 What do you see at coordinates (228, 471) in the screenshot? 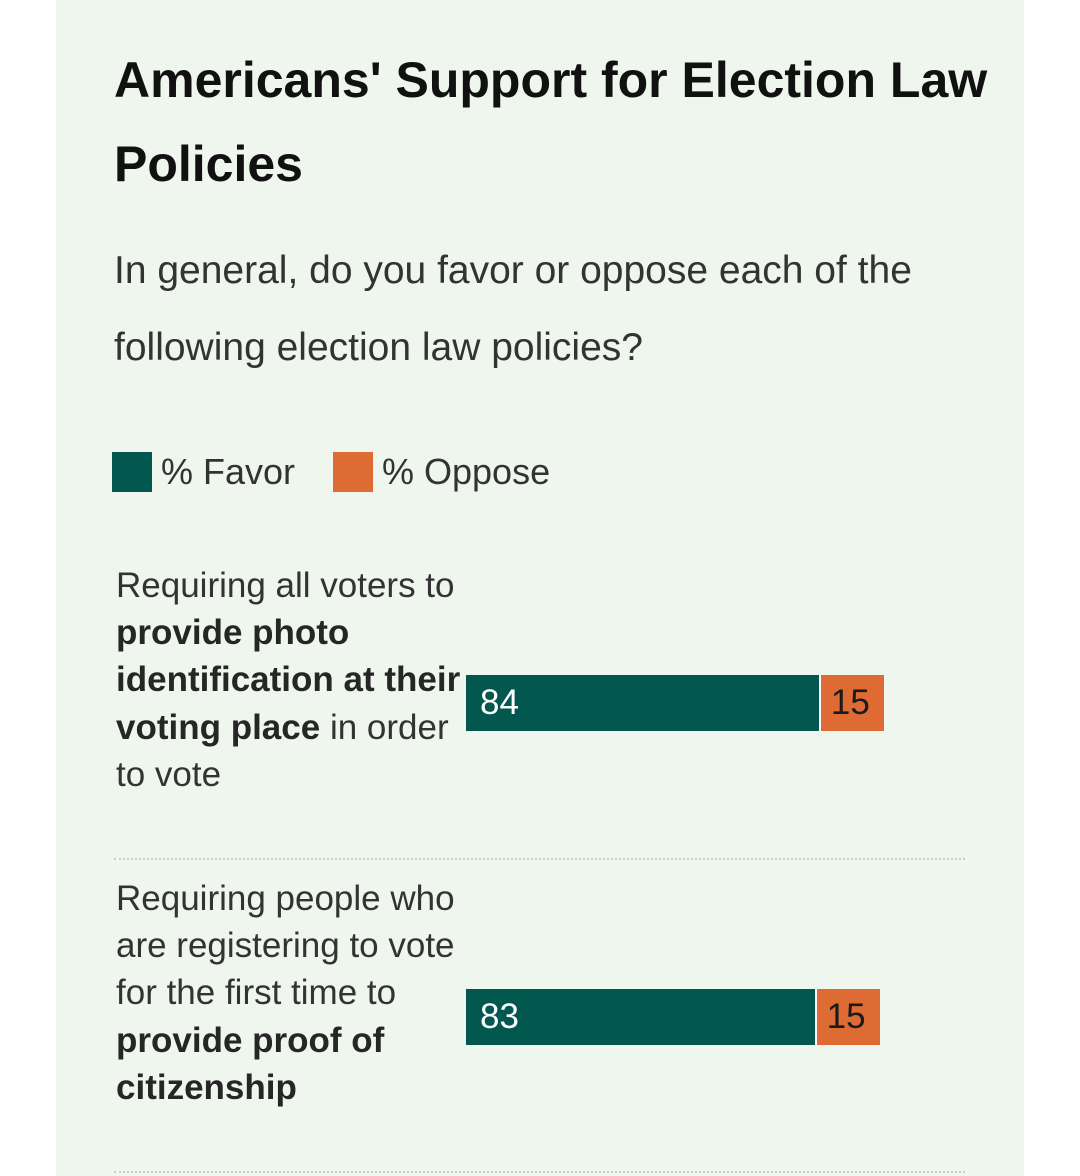
I see `legend-label-favor: % Favor` at bounding box center [228, 471].